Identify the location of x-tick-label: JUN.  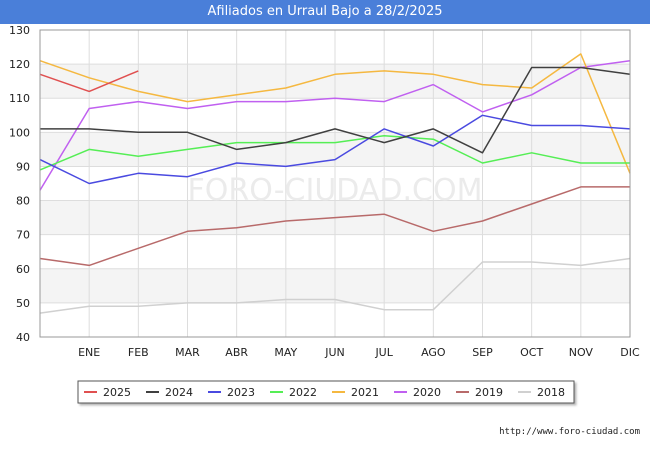
(334, 352).